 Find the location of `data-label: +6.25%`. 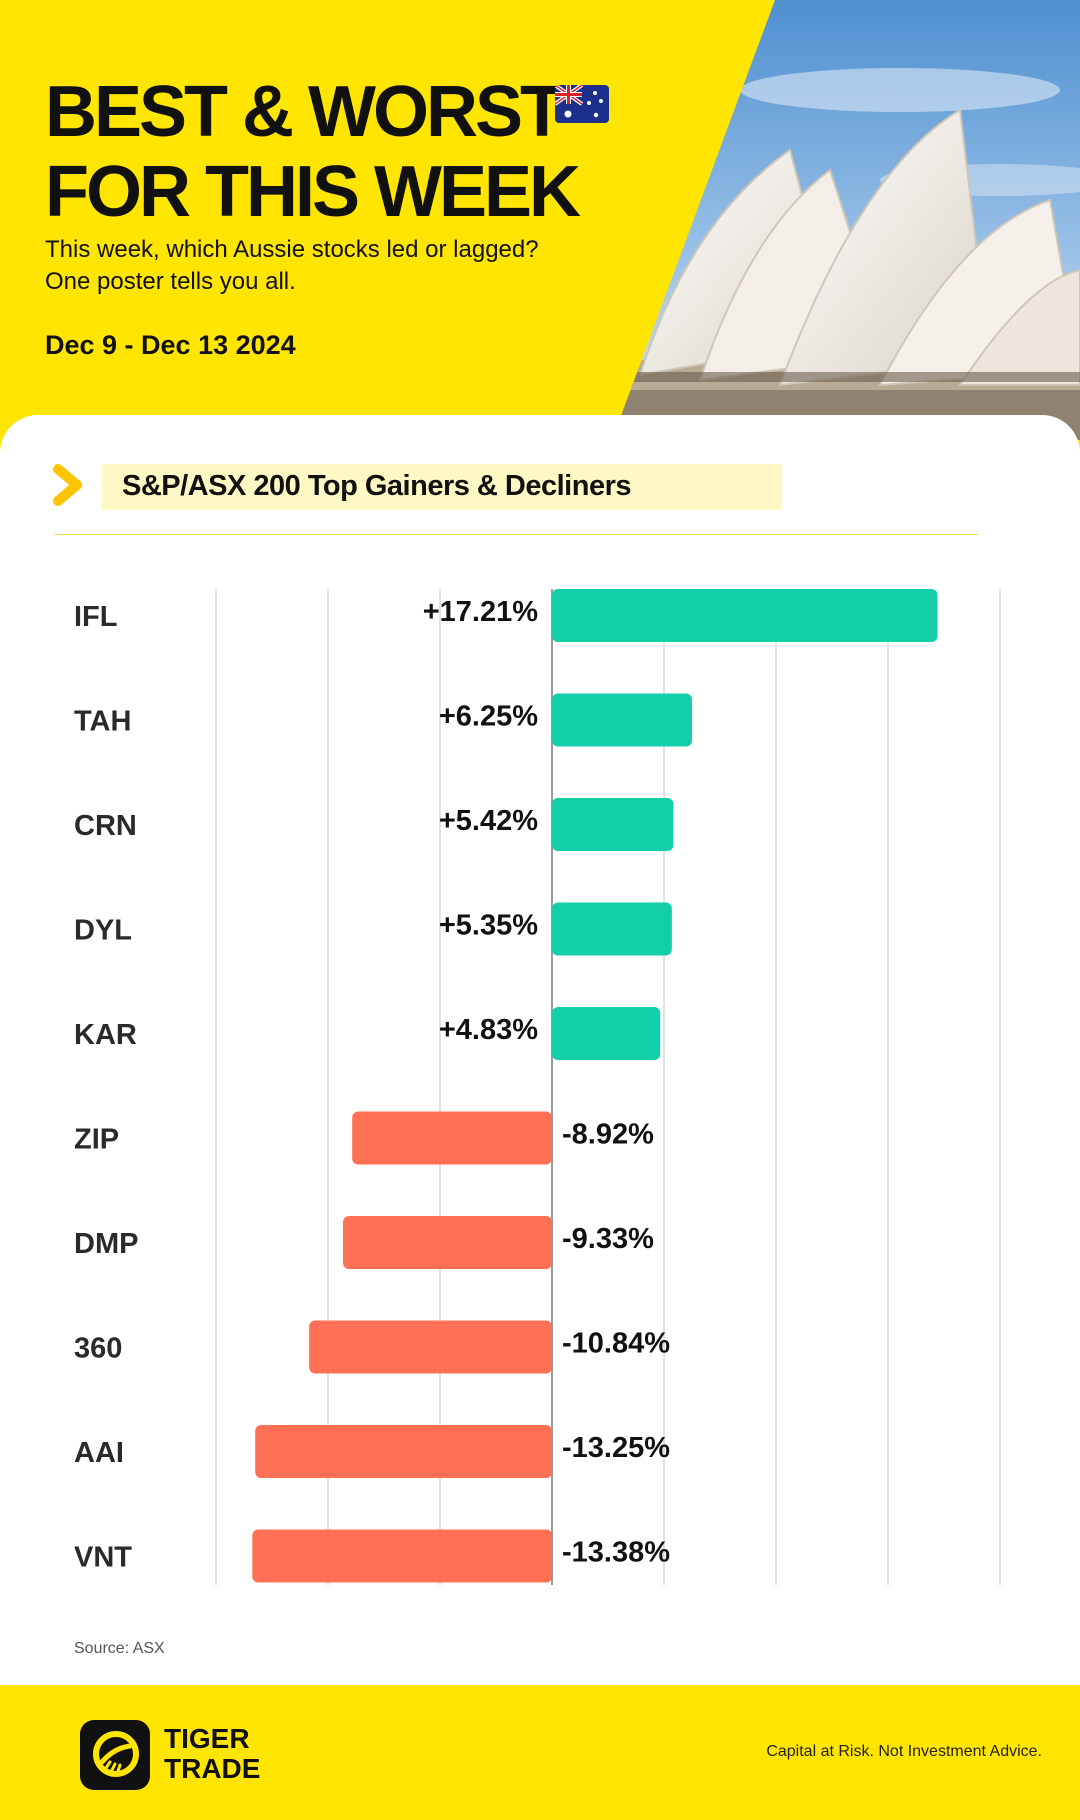

data-label: +6.25% is located at coordinates (488, 717).